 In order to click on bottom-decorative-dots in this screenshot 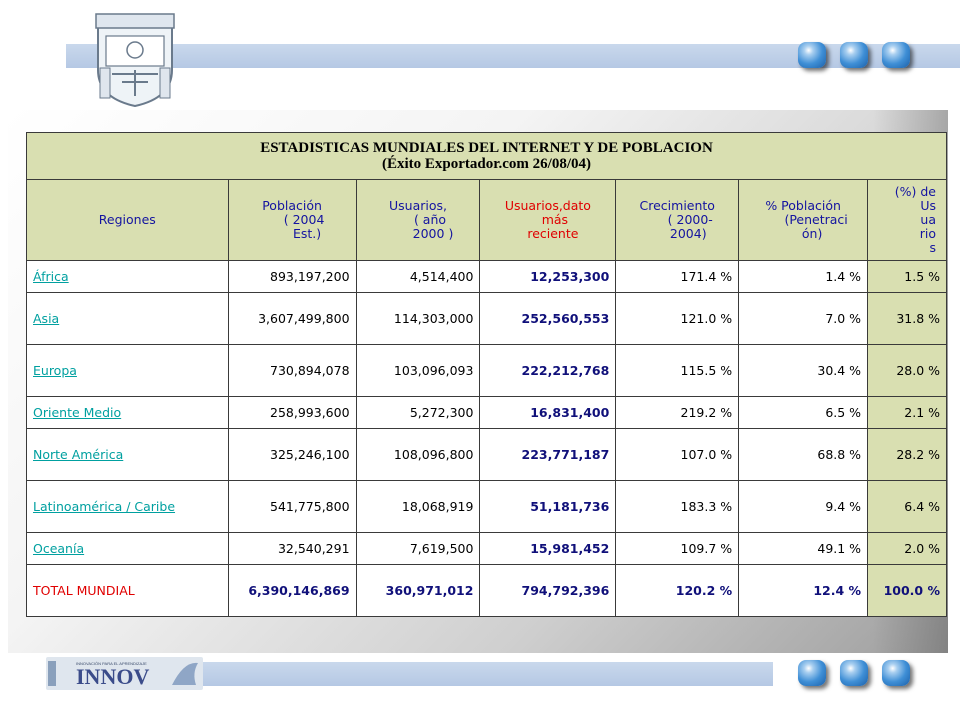, I will do `click(854, 673)`.